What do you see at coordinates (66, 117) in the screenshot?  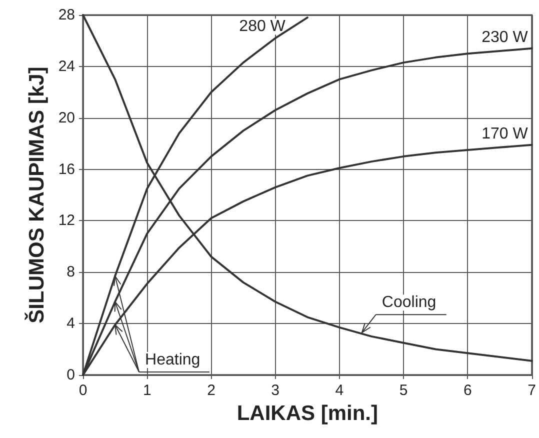 I see `y-tick-label: 20` at bounding box center [66, 117].